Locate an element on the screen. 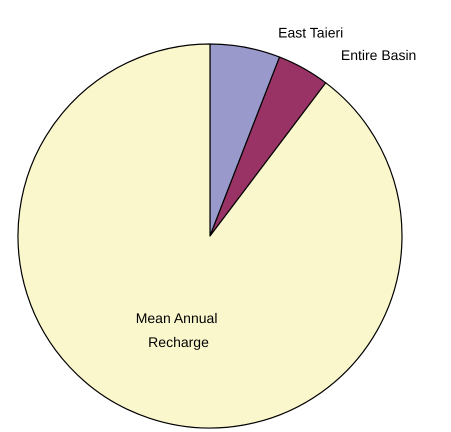  slice-label: East Taieri is located at coordinates (311, 32).